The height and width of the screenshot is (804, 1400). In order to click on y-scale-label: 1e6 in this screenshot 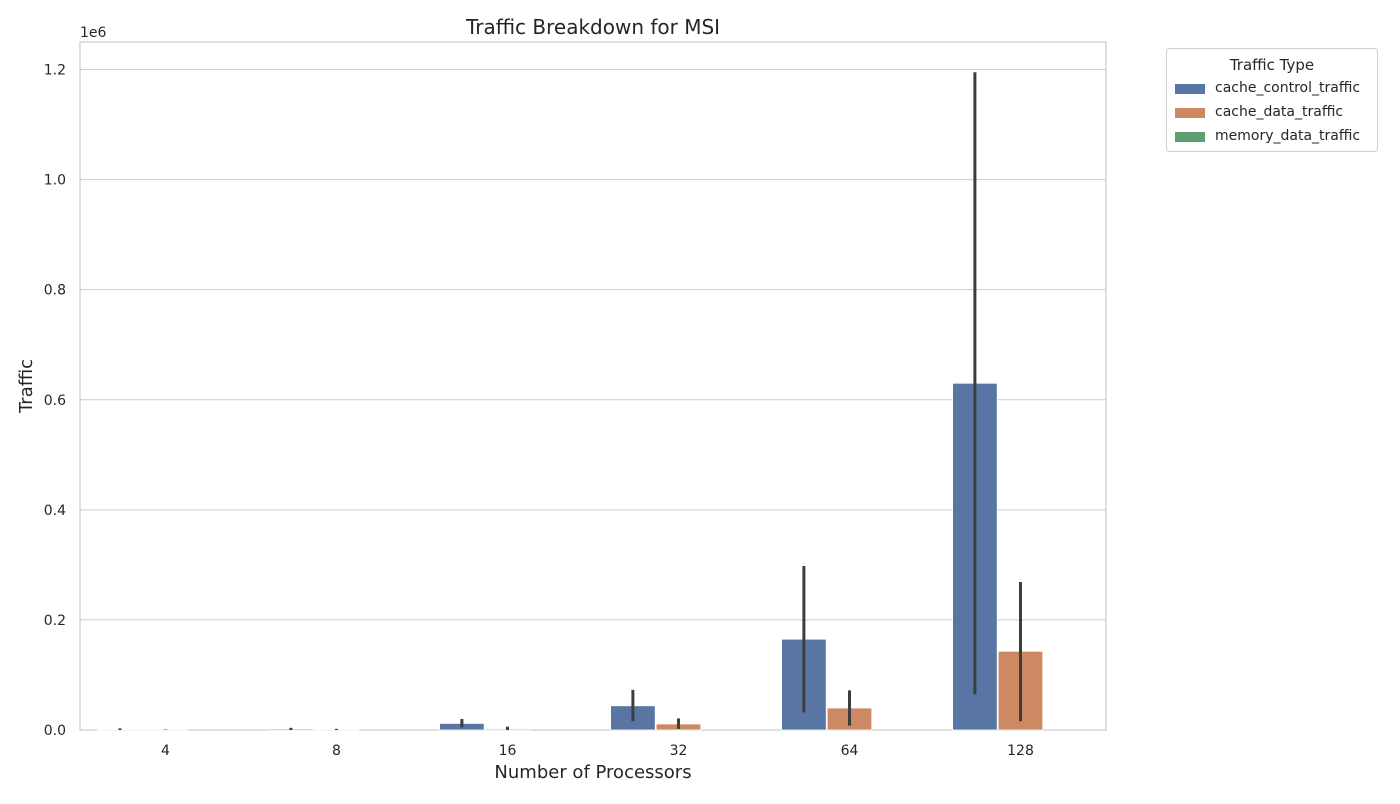, I will do `click(93, 33)`.